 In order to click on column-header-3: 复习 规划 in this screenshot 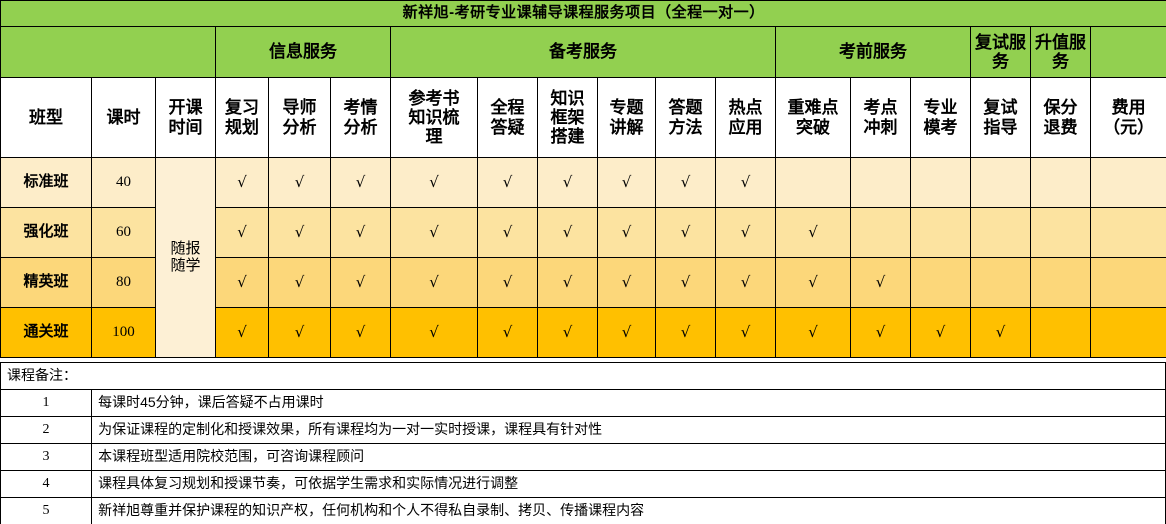, I will do `click(242, 117)`.